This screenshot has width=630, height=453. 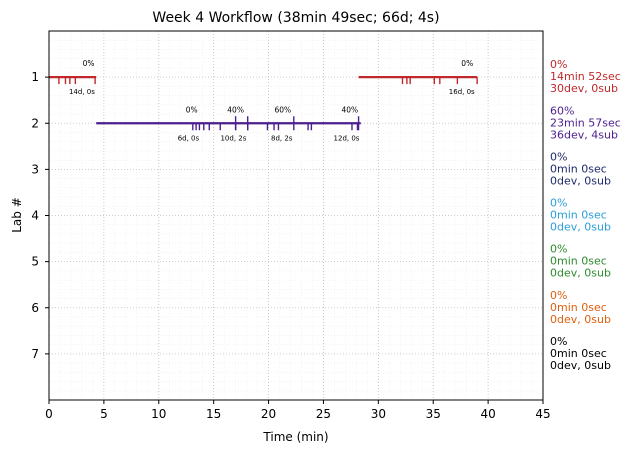 I want to click on x-tick-label: 10, so click(x=158, y=414).